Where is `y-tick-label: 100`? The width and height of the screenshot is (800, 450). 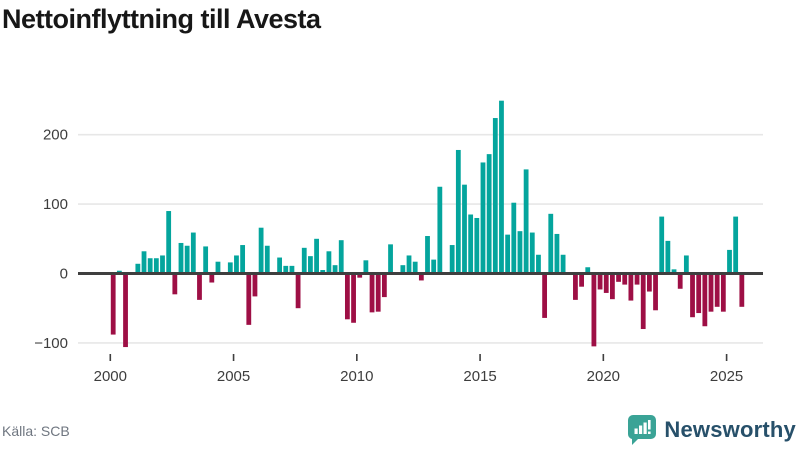 y-tick-label: 100 is located at coordinates (55, 204).